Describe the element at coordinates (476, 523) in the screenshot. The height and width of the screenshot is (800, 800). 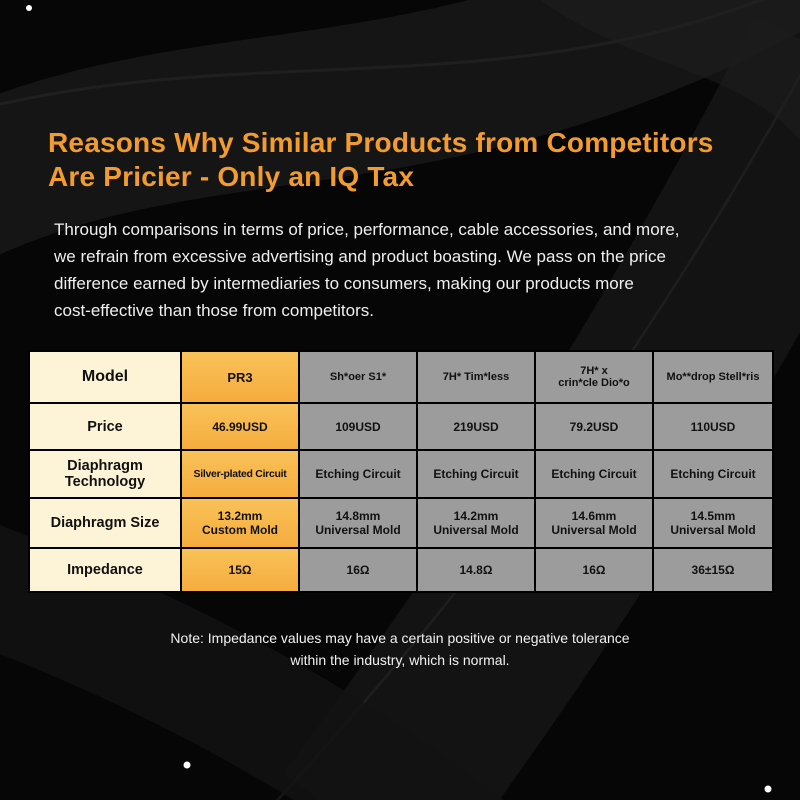
I see `table-cell: 14.2mm Universal Mold` at that location.